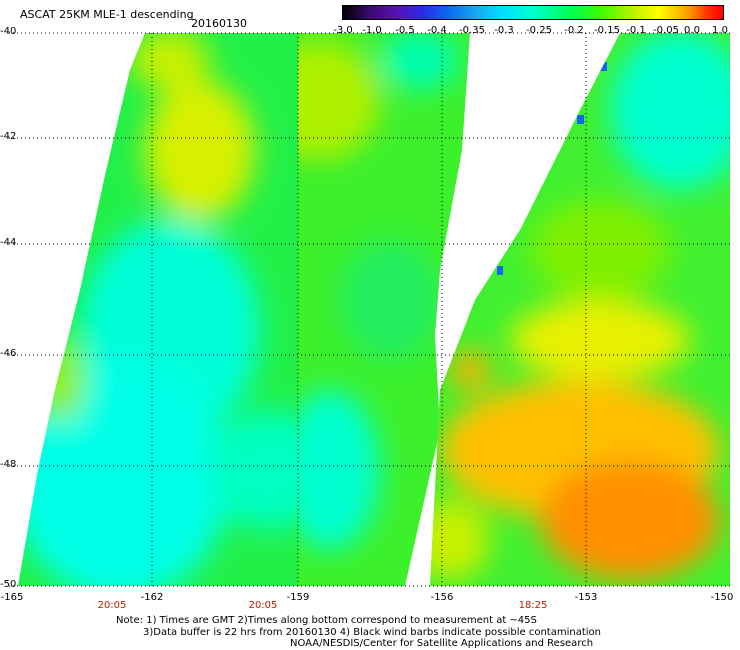 The width and height of the screenshot is (740, 650). What do you see at coordinates (586, 597) in the screenshot?
I see `lon-label: -153` at bounding box center [586, 597].